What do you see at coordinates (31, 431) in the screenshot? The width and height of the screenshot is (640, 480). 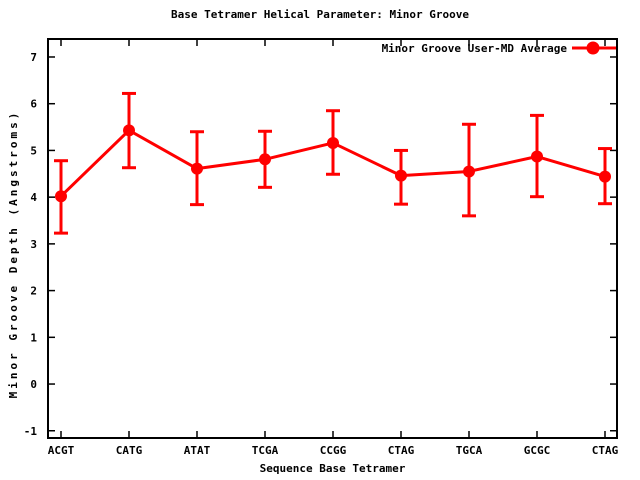 I see `y-tick-label: -1` at bounding box center [31, 431].